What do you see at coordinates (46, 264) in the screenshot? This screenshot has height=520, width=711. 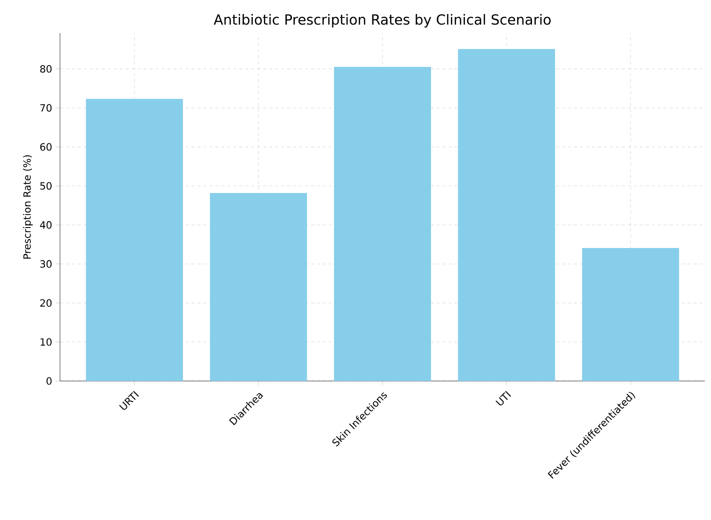 I see `y-tick-label: 30` at bounding box center [46, 264].